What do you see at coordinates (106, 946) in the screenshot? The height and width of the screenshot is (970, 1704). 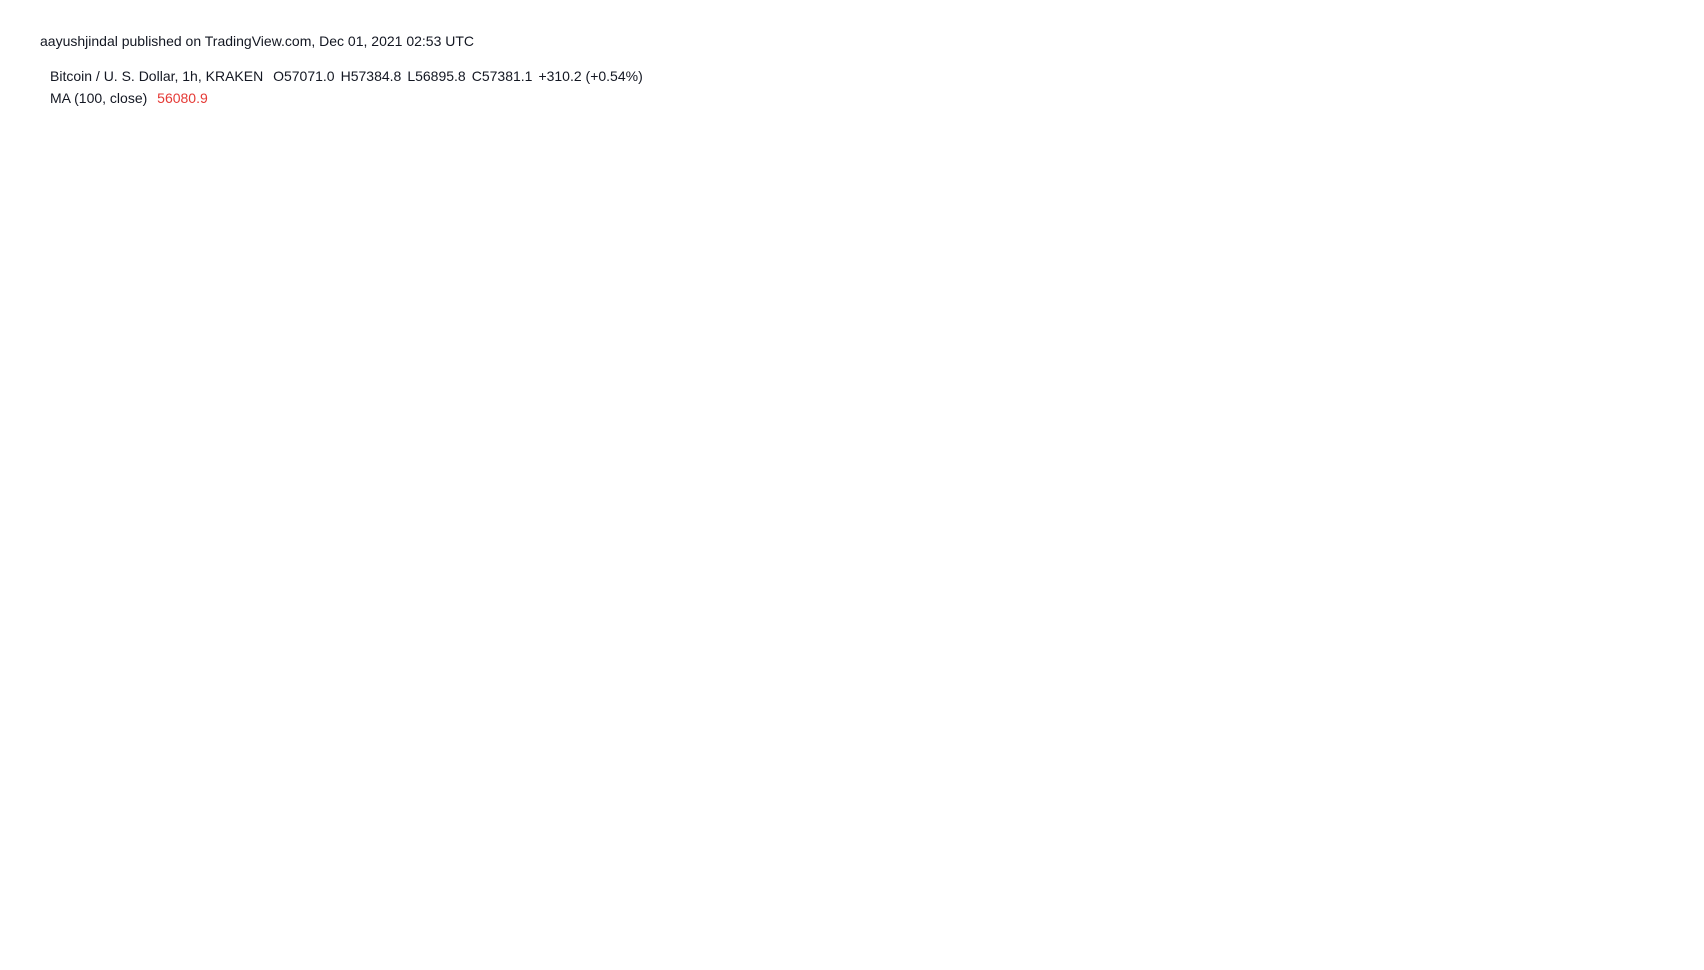 I see `brand-name: TradingView` at bounding box center [106, 946].